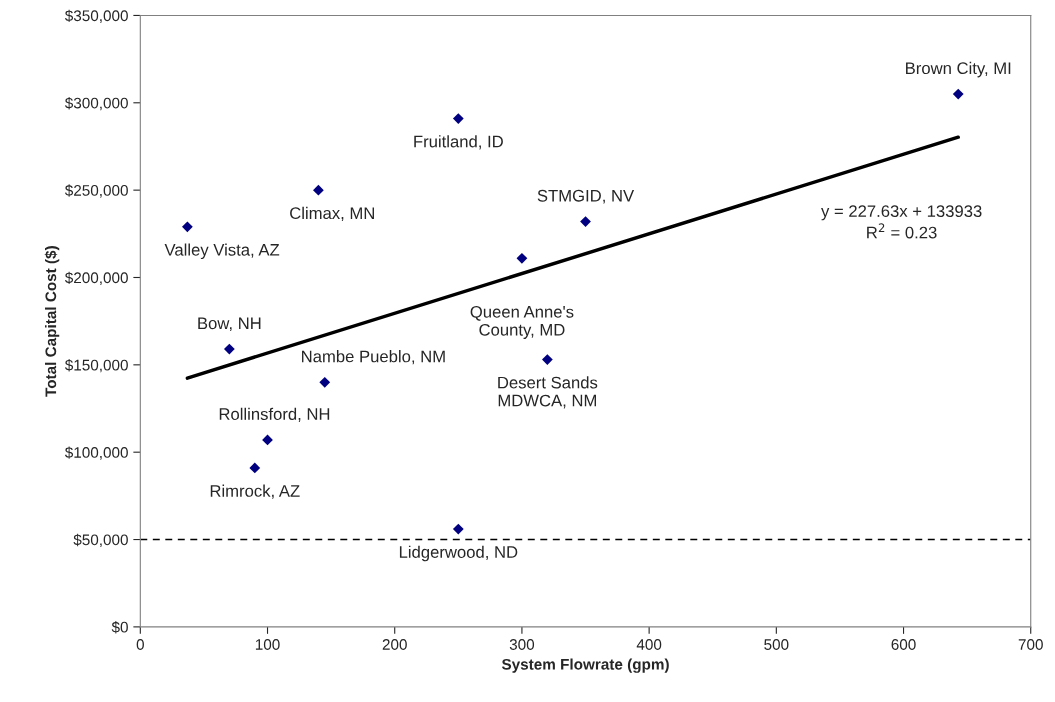 Image resolution: width=1055 pixels, height=702 pixels. I want to click on y-tick-label: $100,000, so click(96, 453).